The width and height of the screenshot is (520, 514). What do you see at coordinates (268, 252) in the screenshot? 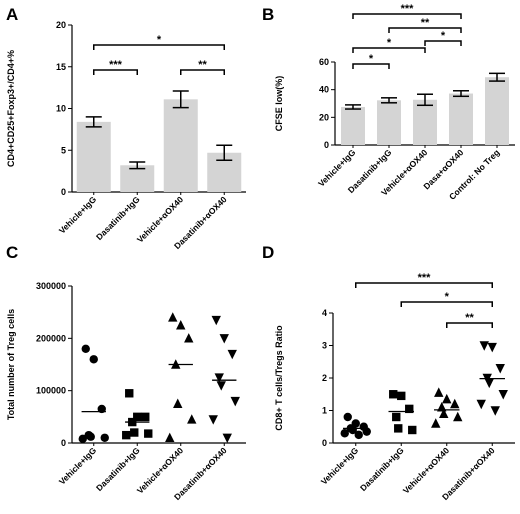
I see `panel-label-d: D` at bounding box center [268, 252].